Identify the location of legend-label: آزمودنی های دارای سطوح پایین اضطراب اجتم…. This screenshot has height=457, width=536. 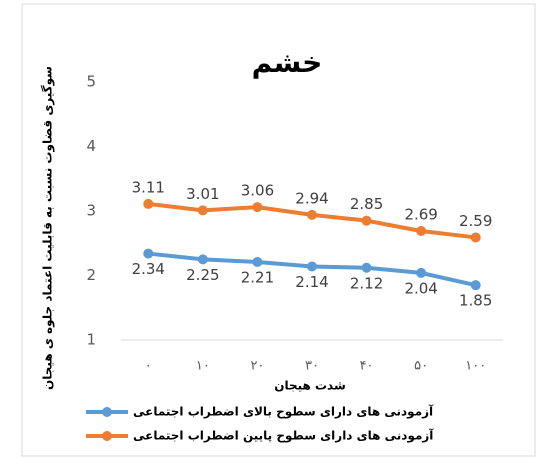
(283, 436).